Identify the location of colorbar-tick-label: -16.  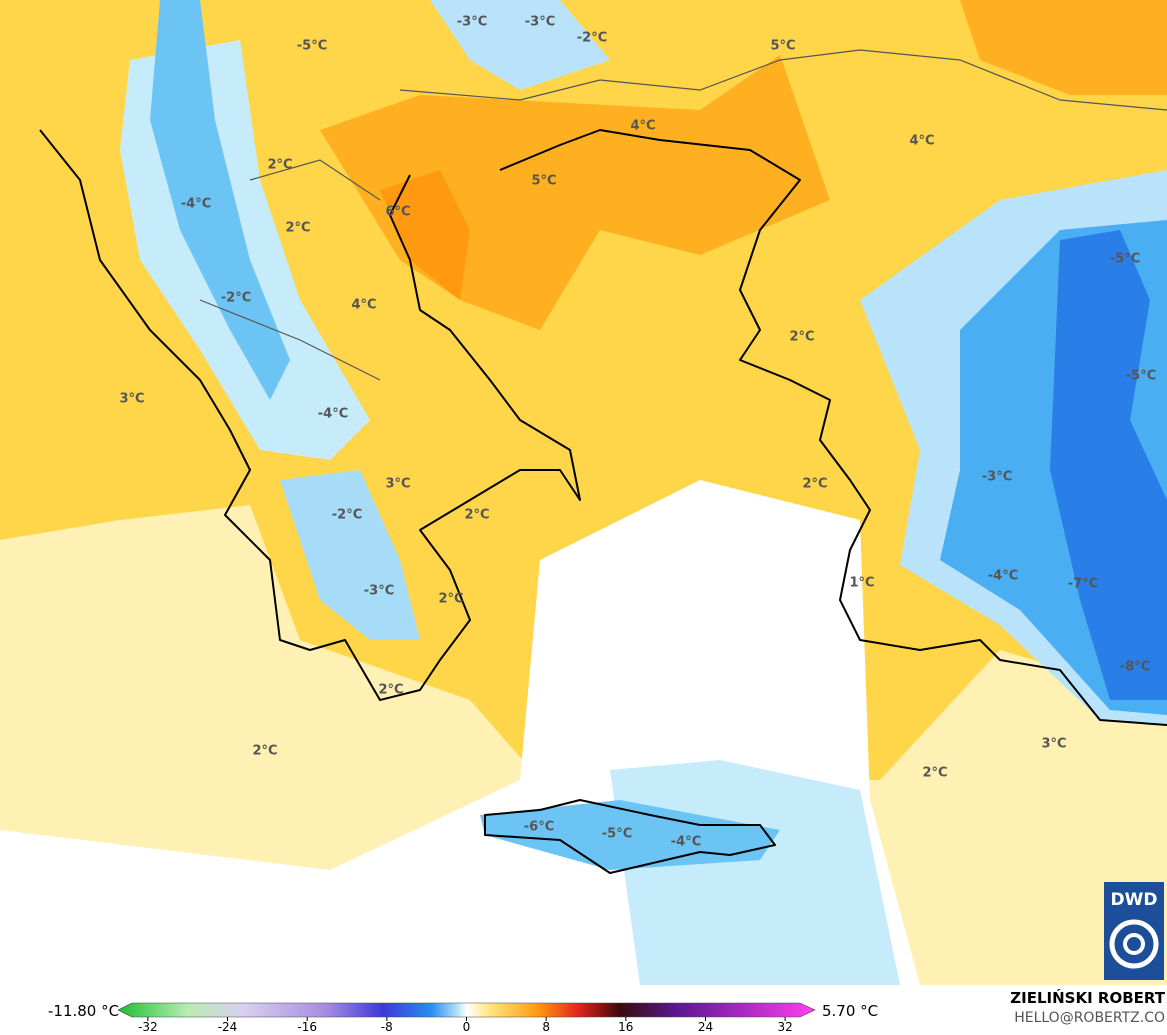
(307, 1027).